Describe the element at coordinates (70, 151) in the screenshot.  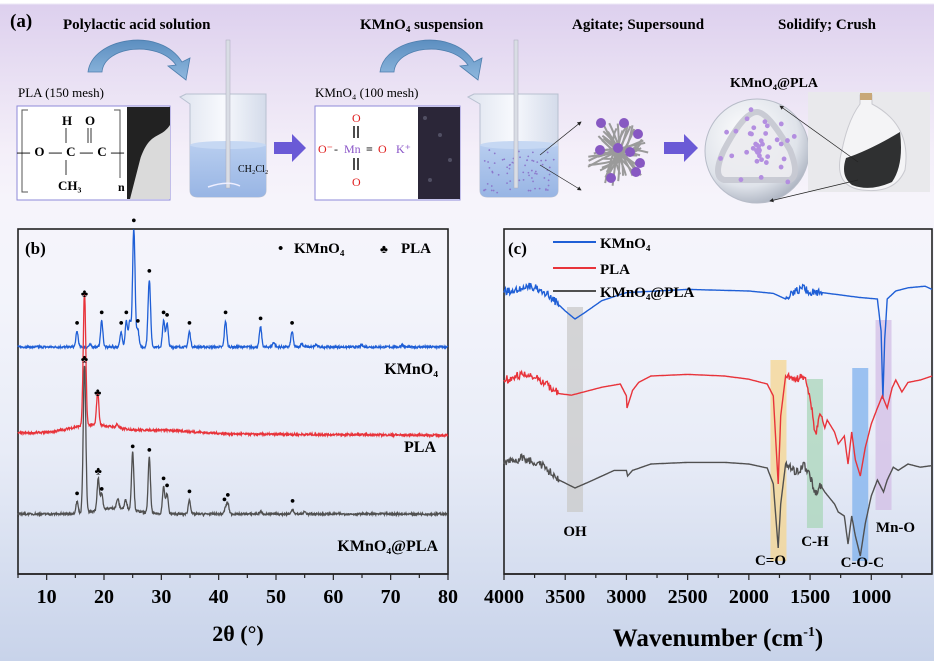
I see `svg-text: —O—C—C—` at that location.